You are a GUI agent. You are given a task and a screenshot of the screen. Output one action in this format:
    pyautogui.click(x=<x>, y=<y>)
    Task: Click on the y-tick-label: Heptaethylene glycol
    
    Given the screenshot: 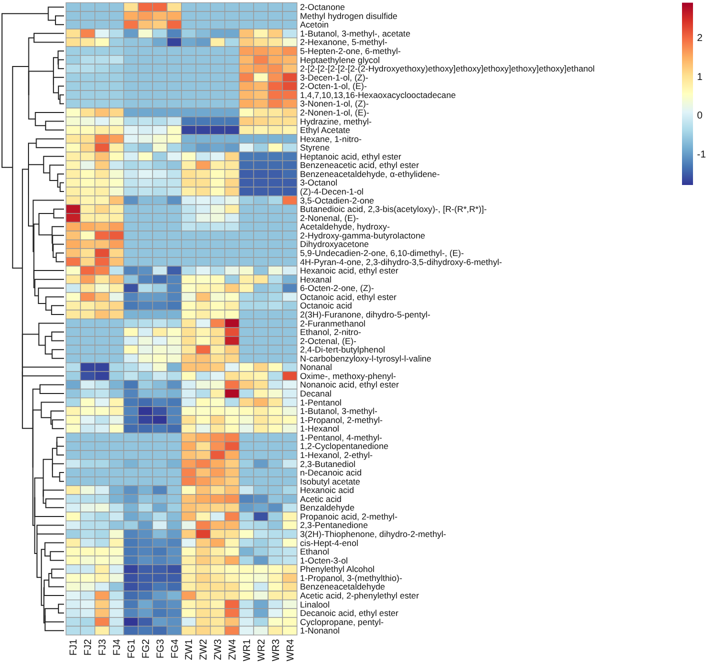 What is the action you would take?
    pyautogui.click(x=340, y=59)
    